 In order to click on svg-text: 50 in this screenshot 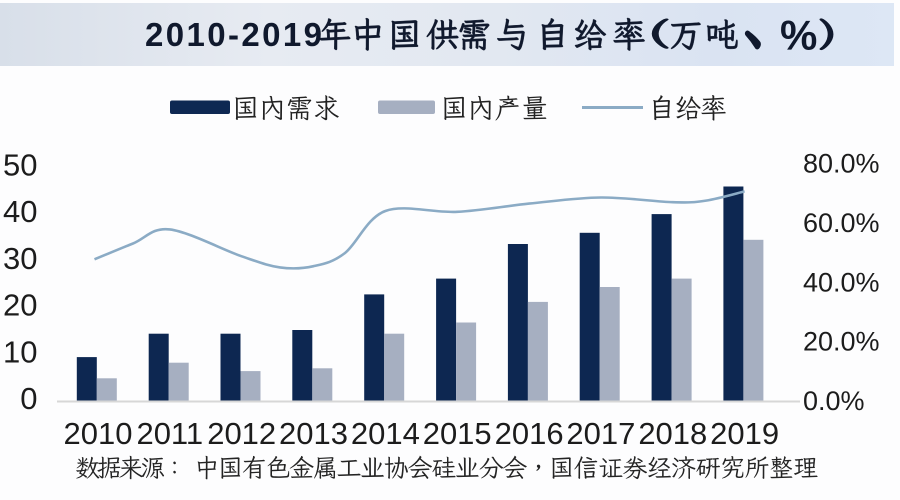, I will do `click(20, 164)`.